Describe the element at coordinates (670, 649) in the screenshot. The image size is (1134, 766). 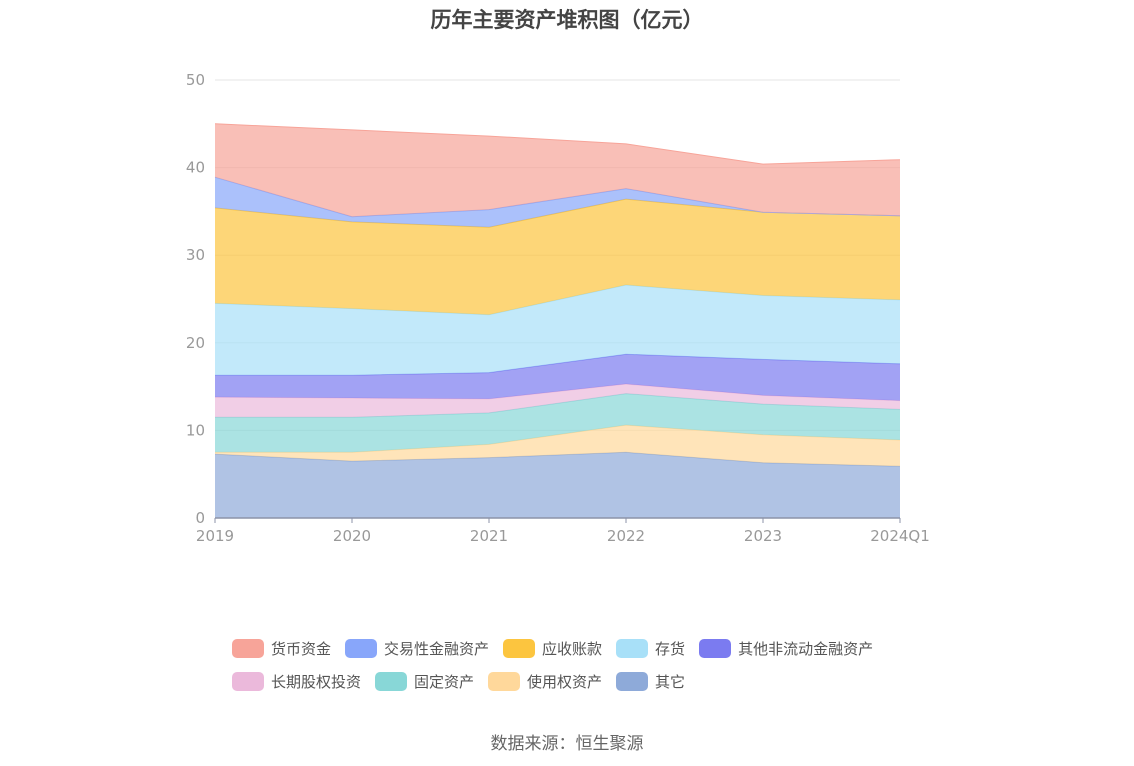
I see `legend-label: 存货` at that location.